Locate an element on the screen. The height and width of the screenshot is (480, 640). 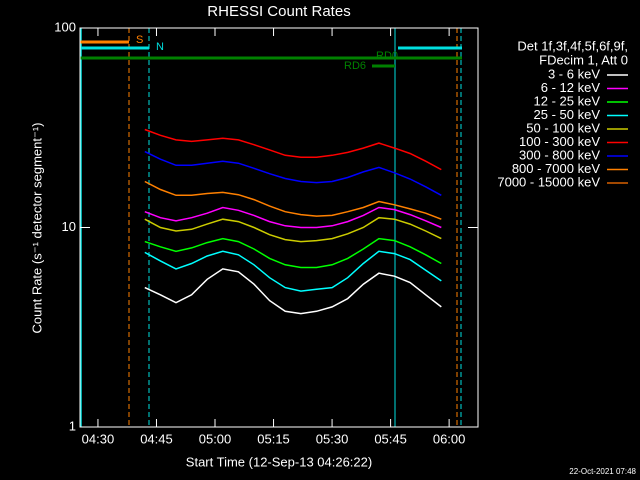
legend-header: Det 1f,3f,4f,5f,6f,9f, is located at coordinates (572, 45).